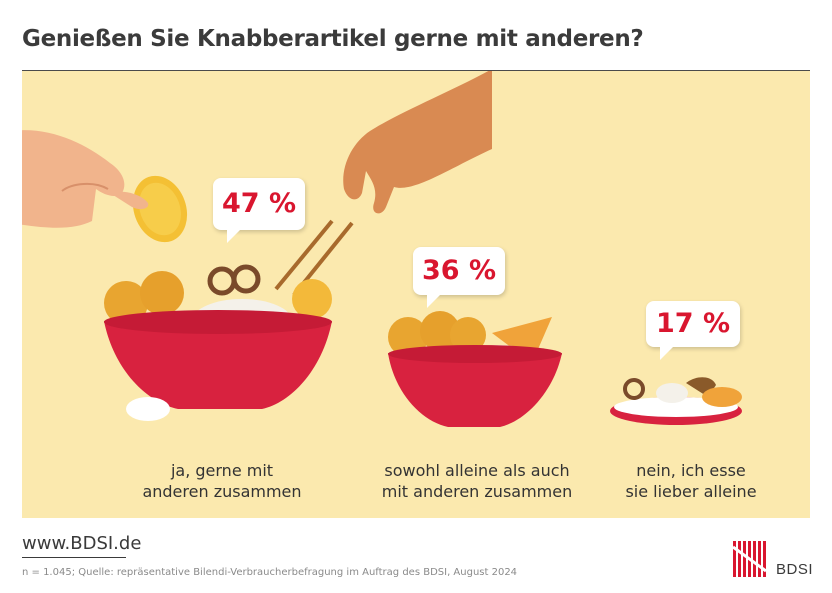 This screenshot has height=593, width=832. I want to click on plate-icon, so click(676, 401).